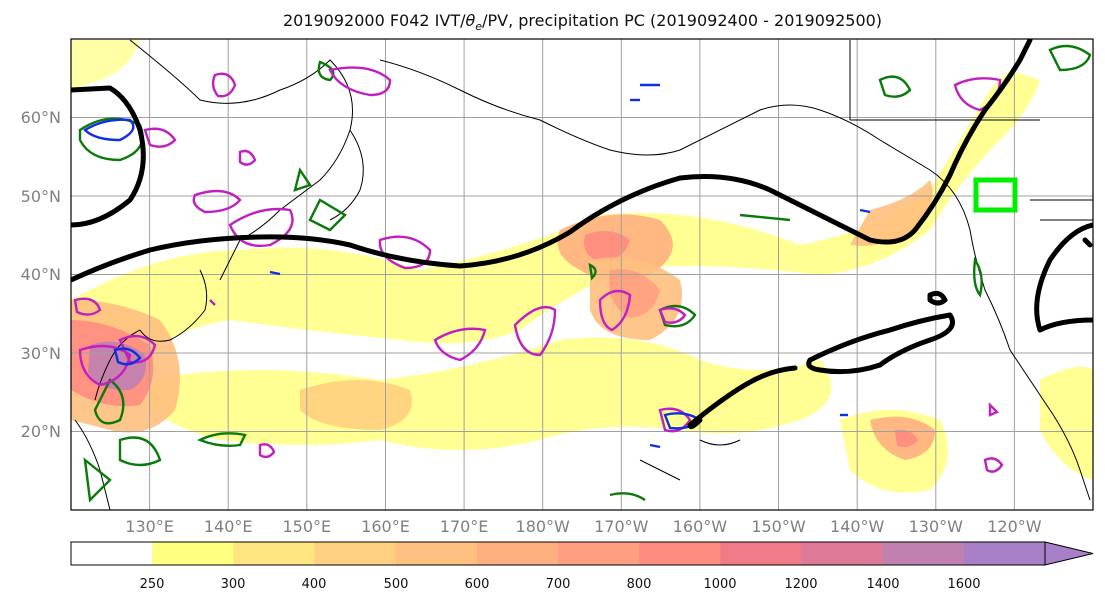 Image resolution: width=1105 pixels, height=603 pixels. I want to click on colorbar-label: 400, so click(314, 584).